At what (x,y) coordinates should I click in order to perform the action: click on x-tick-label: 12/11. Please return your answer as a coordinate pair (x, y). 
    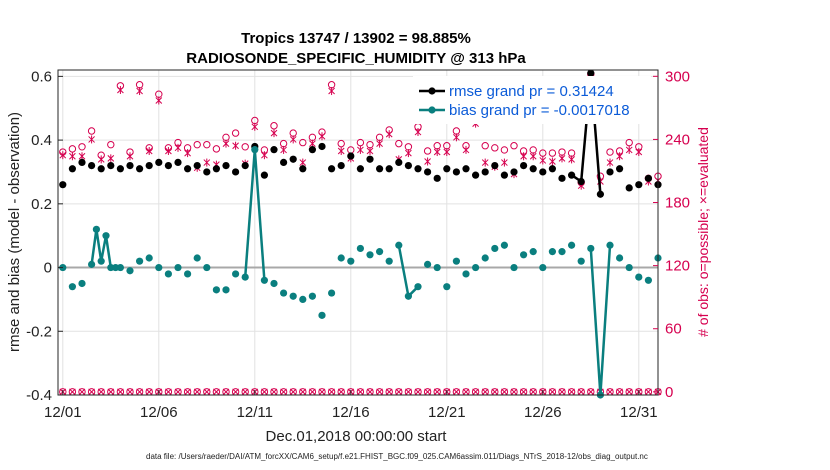
    Looking at the image, I should click on (255, 412).